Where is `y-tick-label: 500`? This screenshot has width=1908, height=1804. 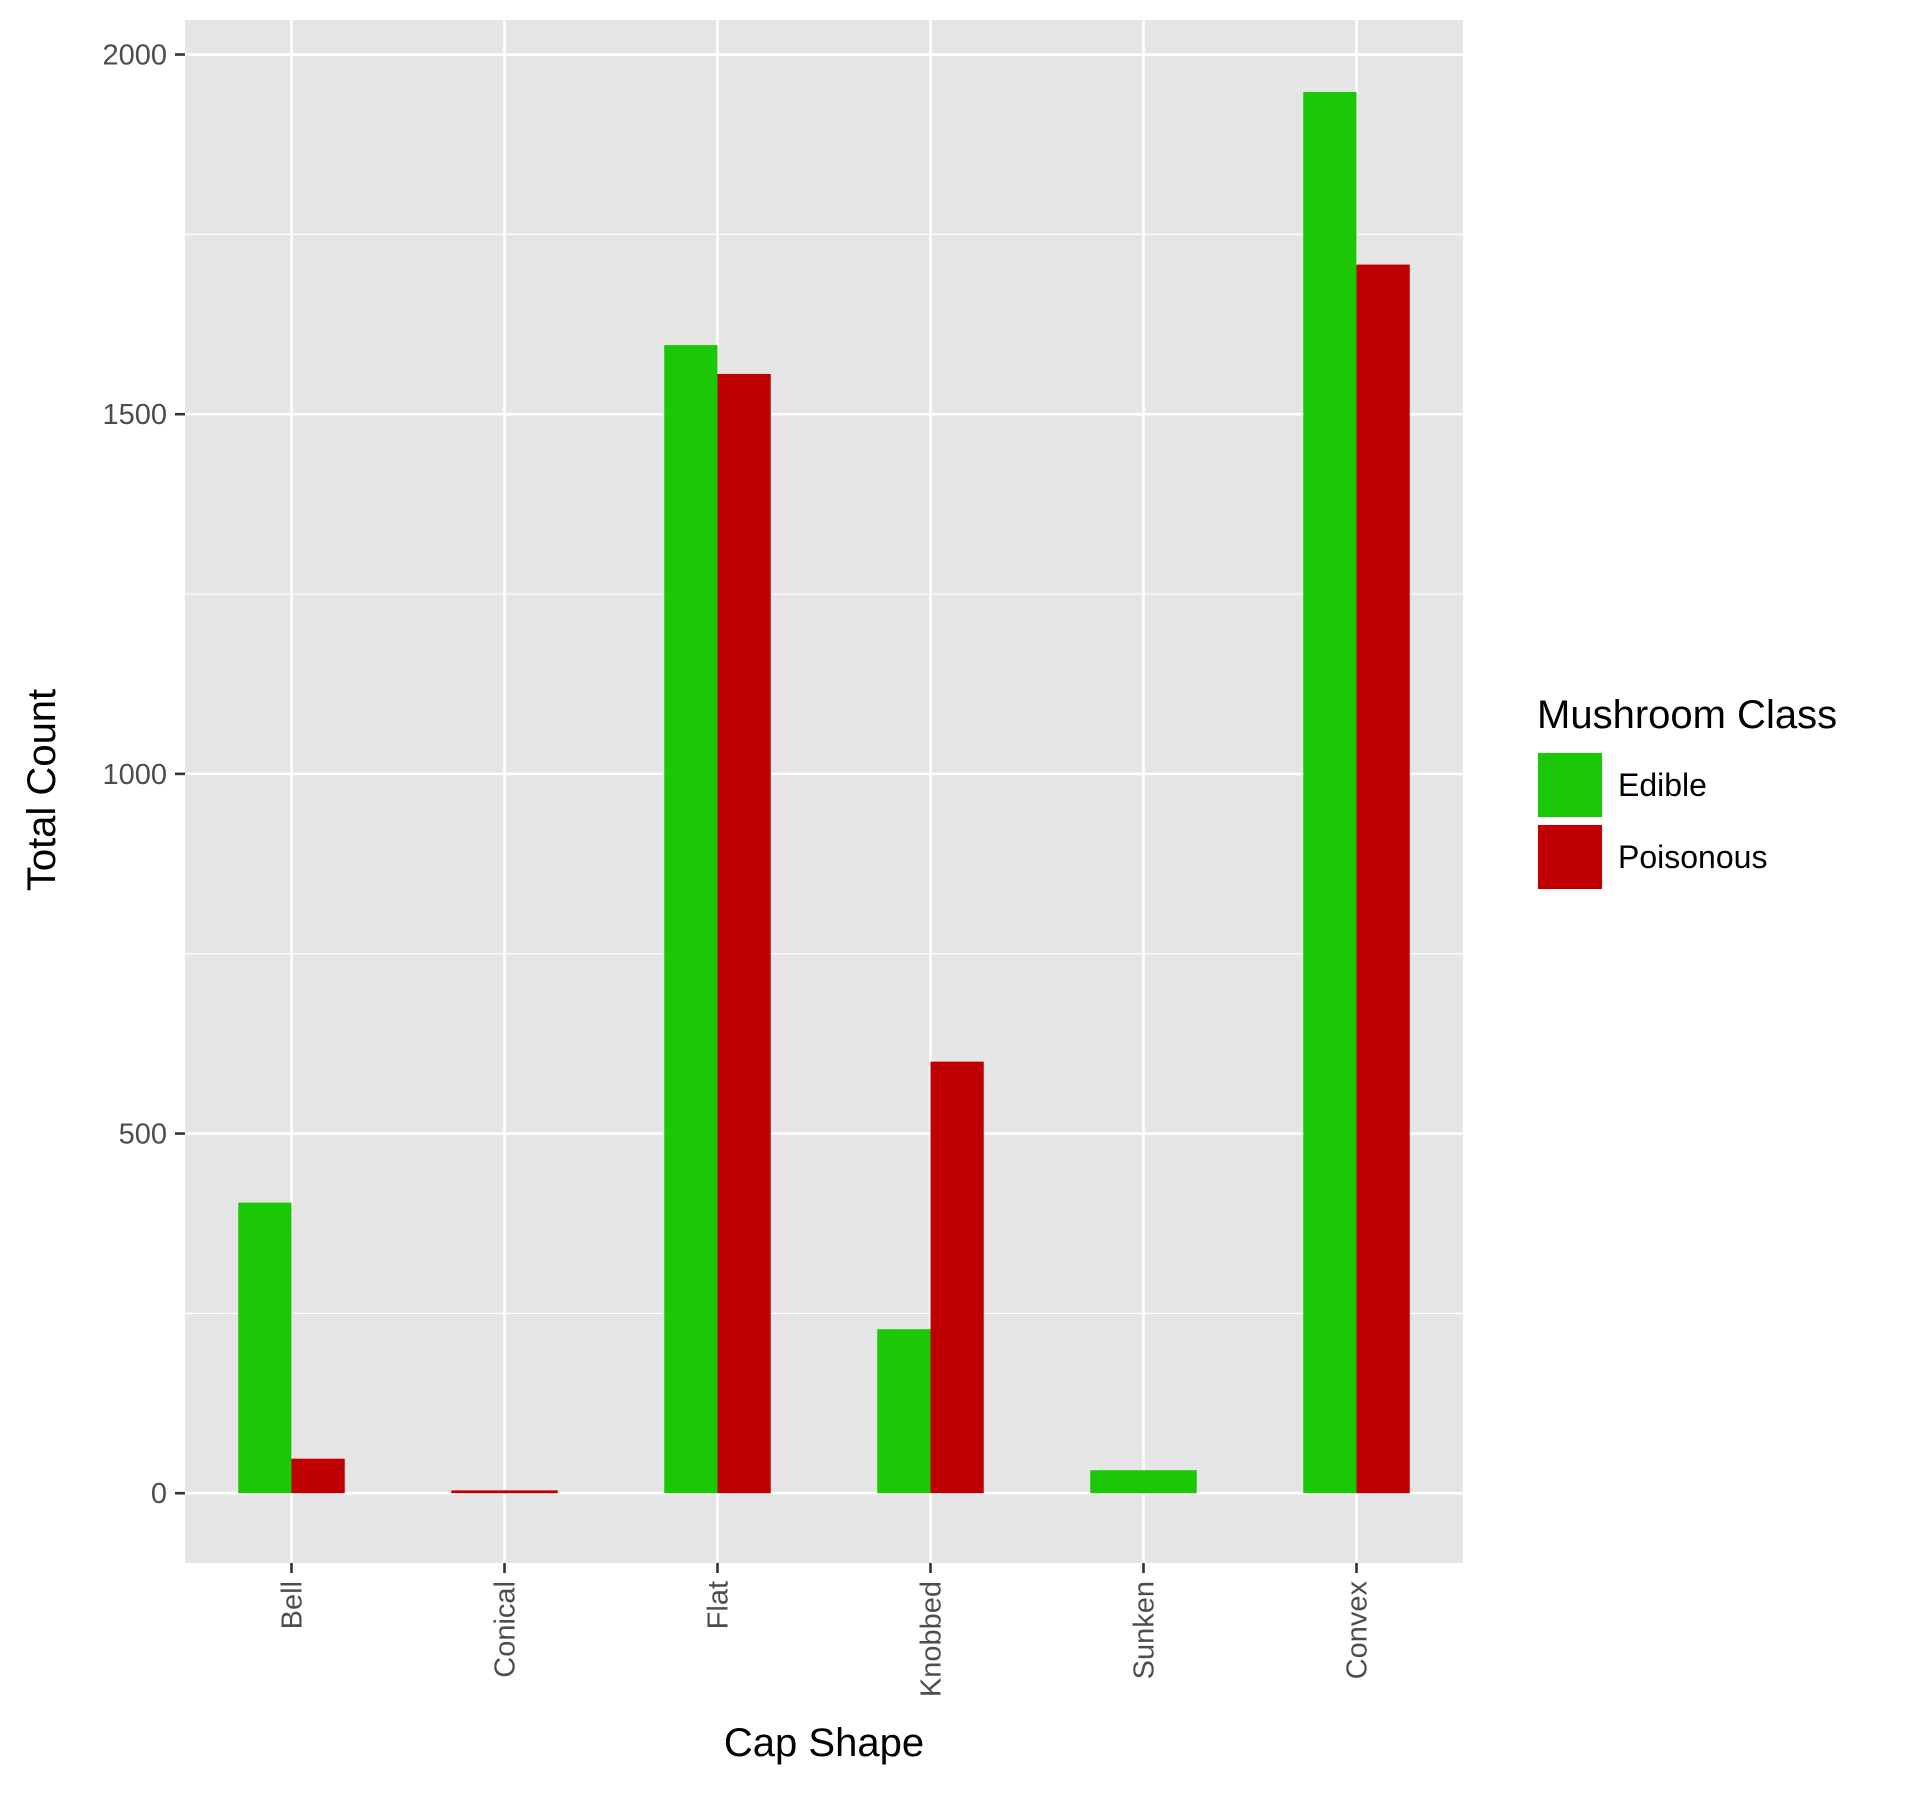 y-tick-label: 500 is located at coordinates (143, 1135).